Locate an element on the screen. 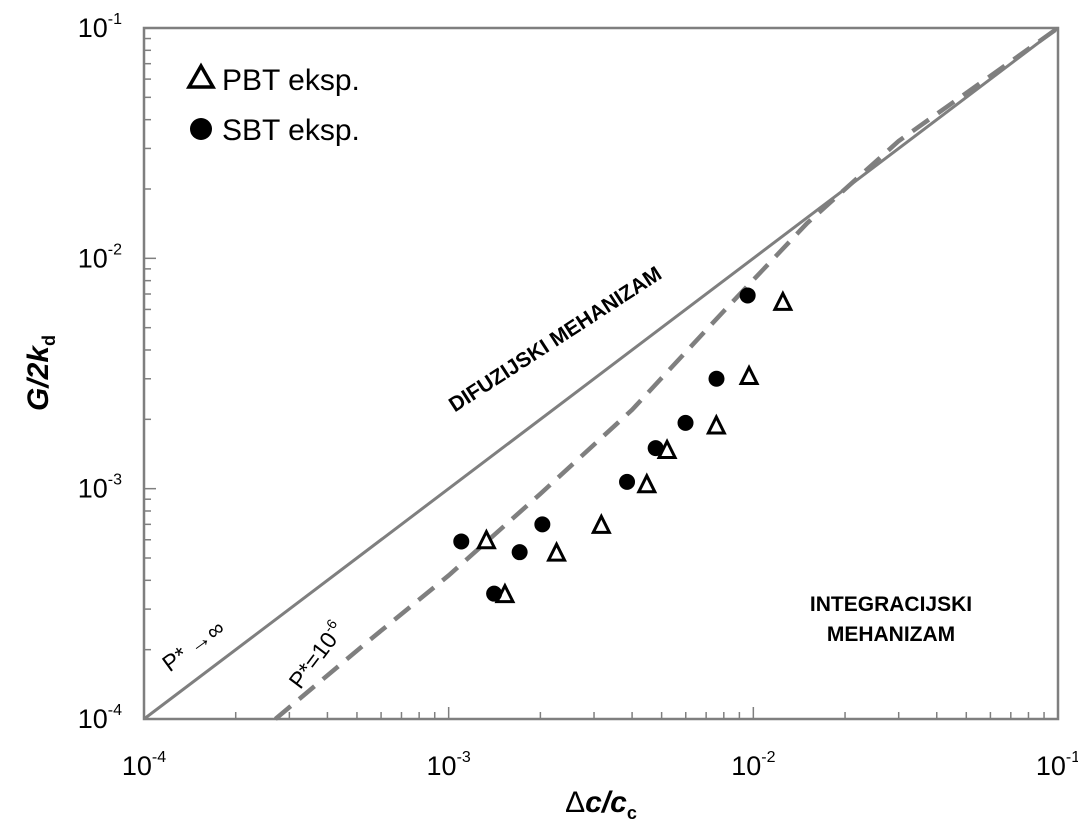 The image size is (1078, 830). y-tick-label-exp: -4 is located at coordinates (115, 710).